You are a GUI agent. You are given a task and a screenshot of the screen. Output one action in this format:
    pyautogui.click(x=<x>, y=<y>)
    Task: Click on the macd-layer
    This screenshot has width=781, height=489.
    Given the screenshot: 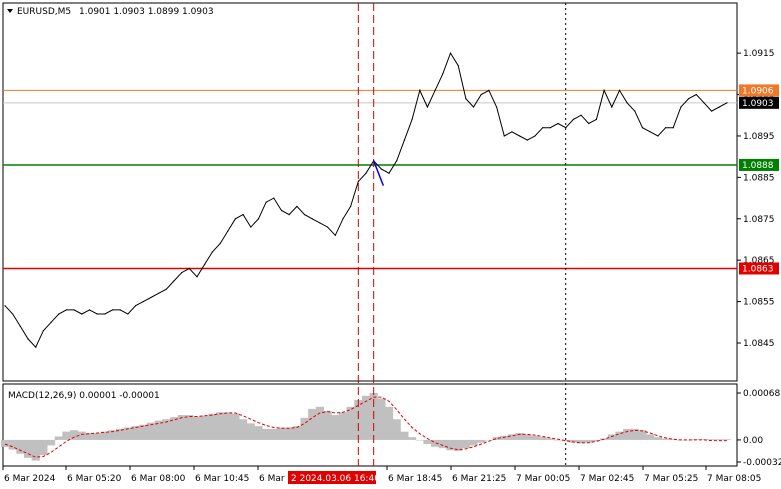 What is the action you would take?
    pyautogui.click(x=366, y=427)
    